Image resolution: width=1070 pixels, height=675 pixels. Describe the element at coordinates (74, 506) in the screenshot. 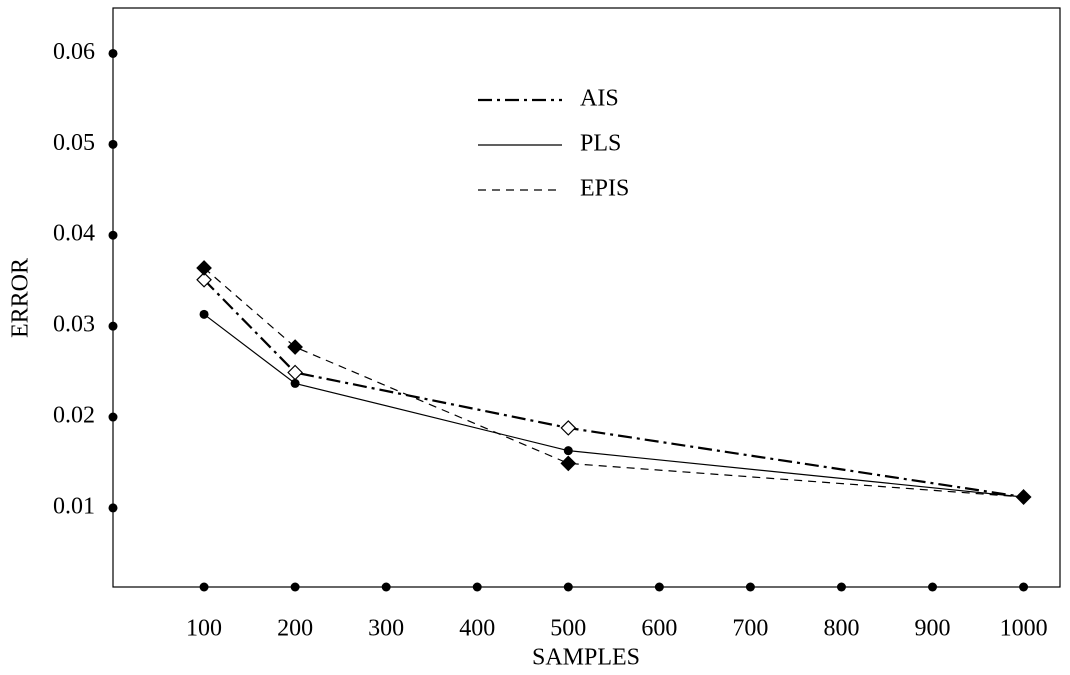

I see `y-tick-label: 0.01` at that location.